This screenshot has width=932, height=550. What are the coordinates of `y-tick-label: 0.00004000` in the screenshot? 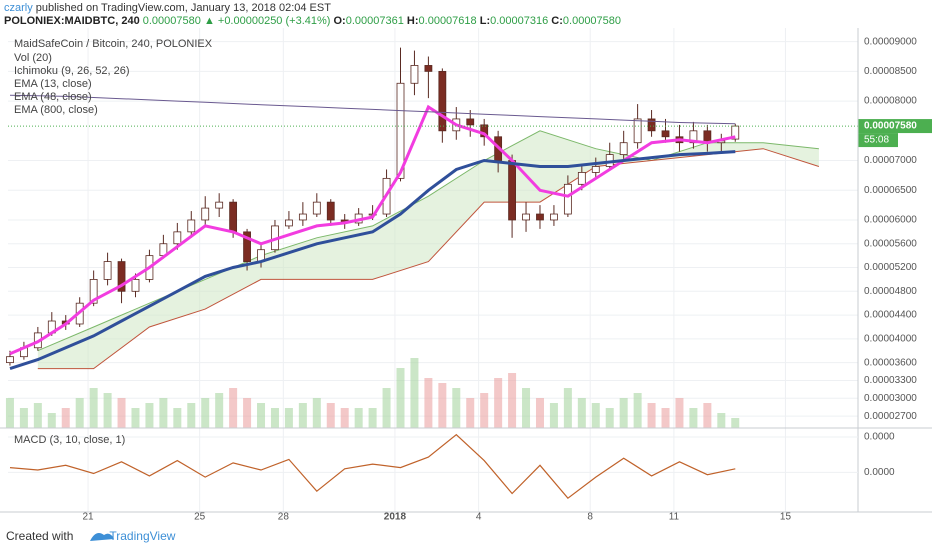 It's located at (890, 338).